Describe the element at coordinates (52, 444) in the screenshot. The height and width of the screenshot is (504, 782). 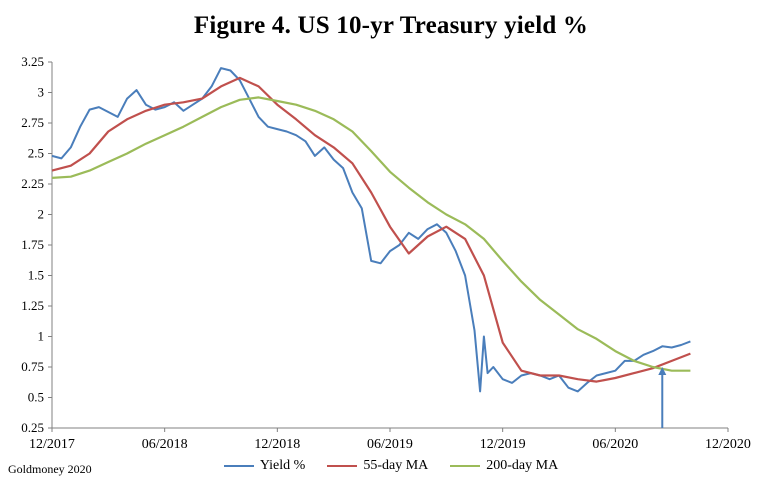
I see `x-tick-label: 12/2017` at that location.